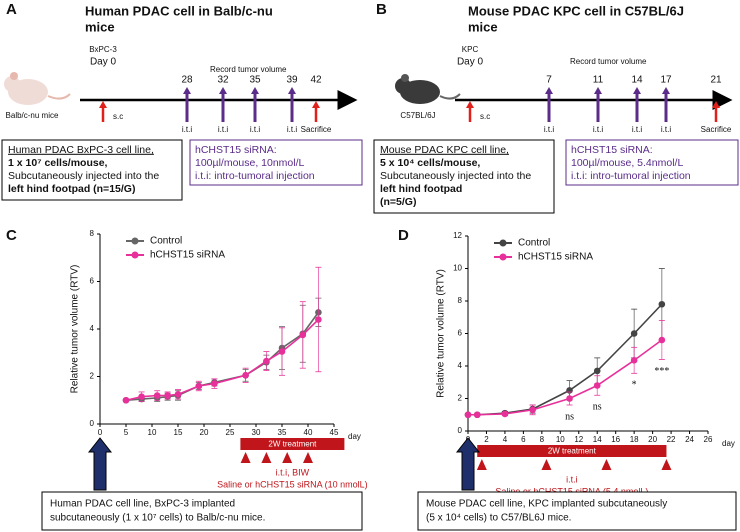 This screenshot has height=532, width=740. Describe the element at coordinates (292, 80) in the screenshot. I see `day-label: 39` at that location.